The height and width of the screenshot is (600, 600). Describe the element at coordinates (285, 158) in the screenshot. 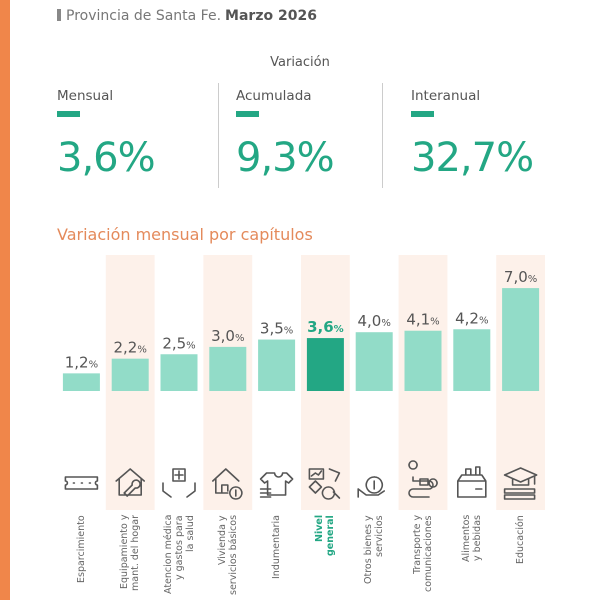

I see `stat-value: 9,3%` at that location.